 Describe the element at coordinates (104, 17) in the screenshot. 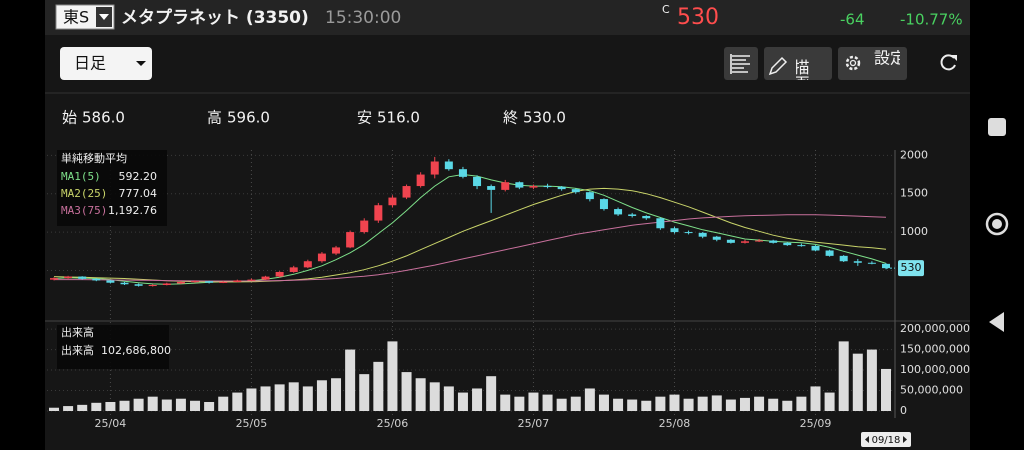

I see `market-arrow` at that location.